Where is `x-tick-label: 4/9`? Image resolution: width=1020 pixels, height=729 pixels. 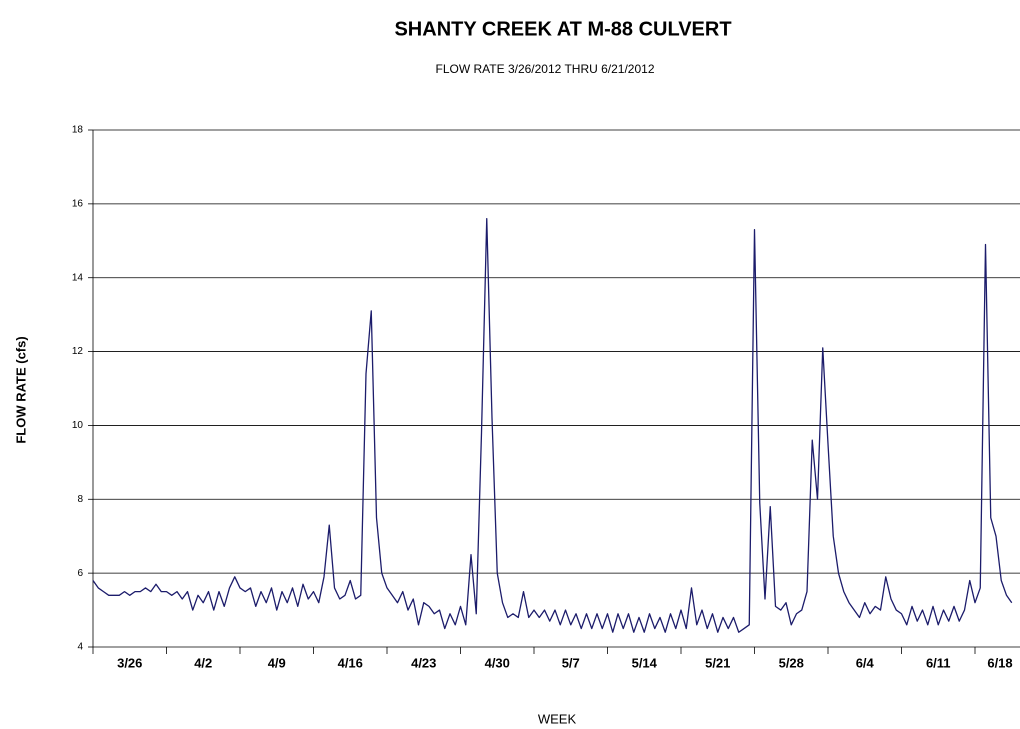 x-tick-label: 4/9 is located at coordinates (277, 662).